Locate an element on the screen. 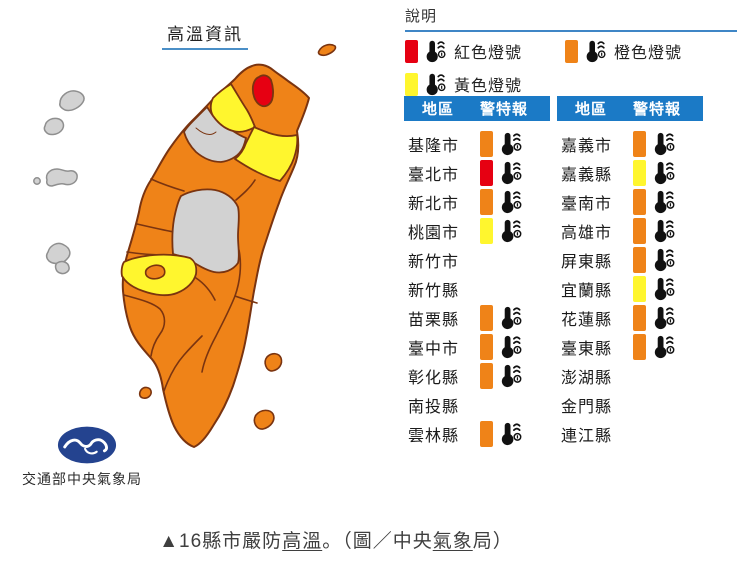 The height and width of the screenshot is (578, 740). region-label: 新竹縣 is located at coordinates (434, 291).